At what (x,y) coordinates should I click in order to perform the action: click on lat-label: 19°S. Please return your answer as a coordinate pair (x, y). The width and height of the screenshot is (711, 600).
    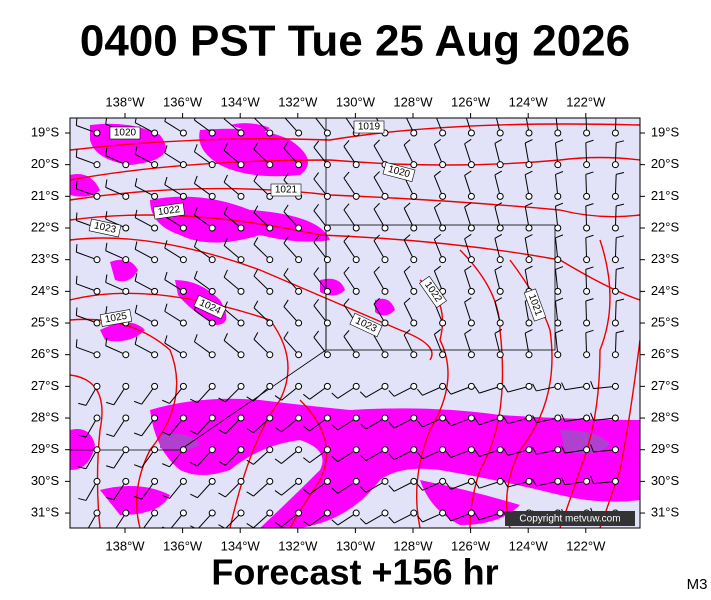
    Looking at the image, I should click on (665, 131).